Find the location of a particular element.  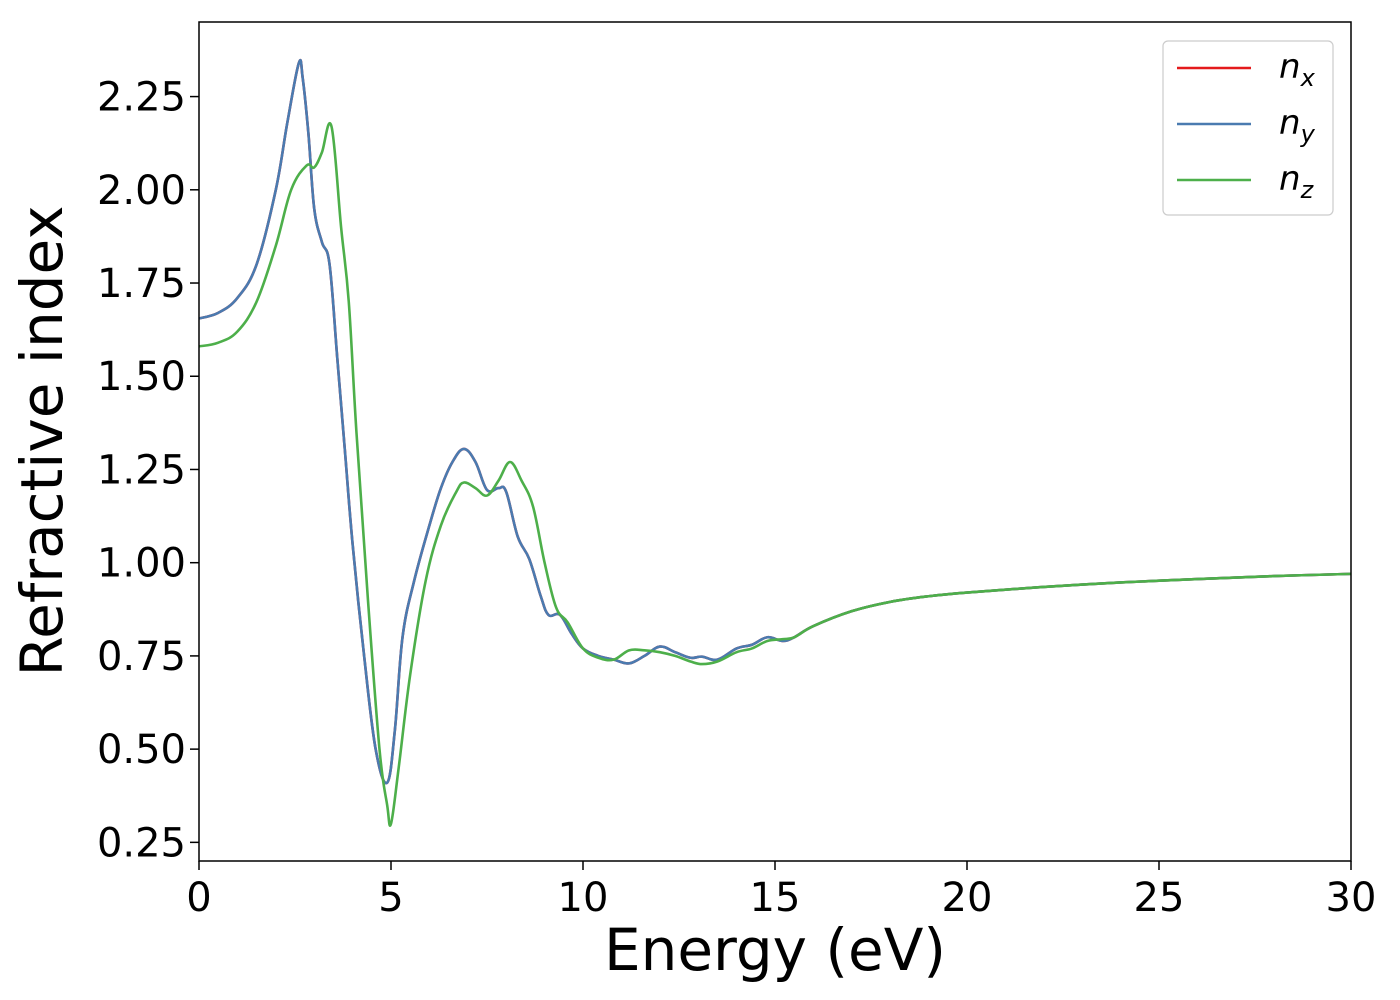

x-tick-label: 20 is located at coordinates (967, 898).